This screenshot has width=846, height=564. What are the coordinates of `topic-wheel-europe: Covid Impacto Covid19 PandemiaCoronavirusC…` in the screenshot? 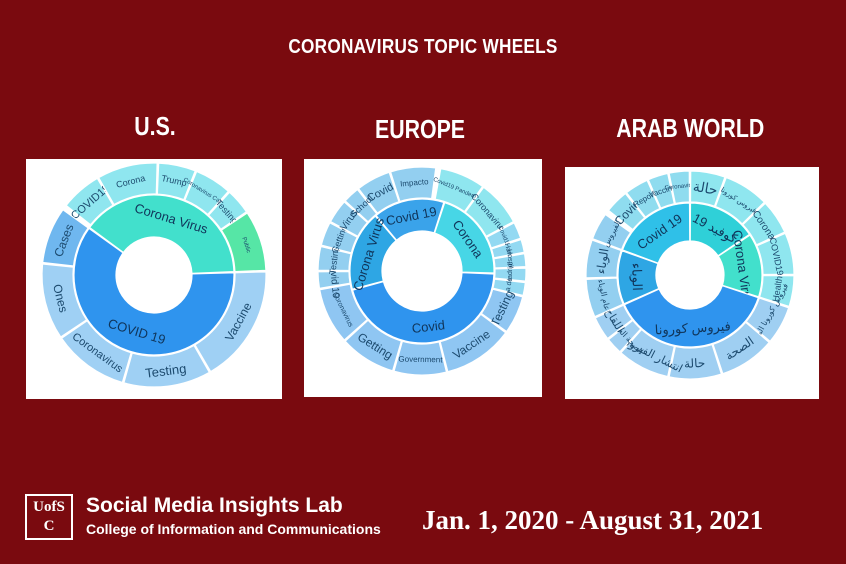 It's located at (422, 271).